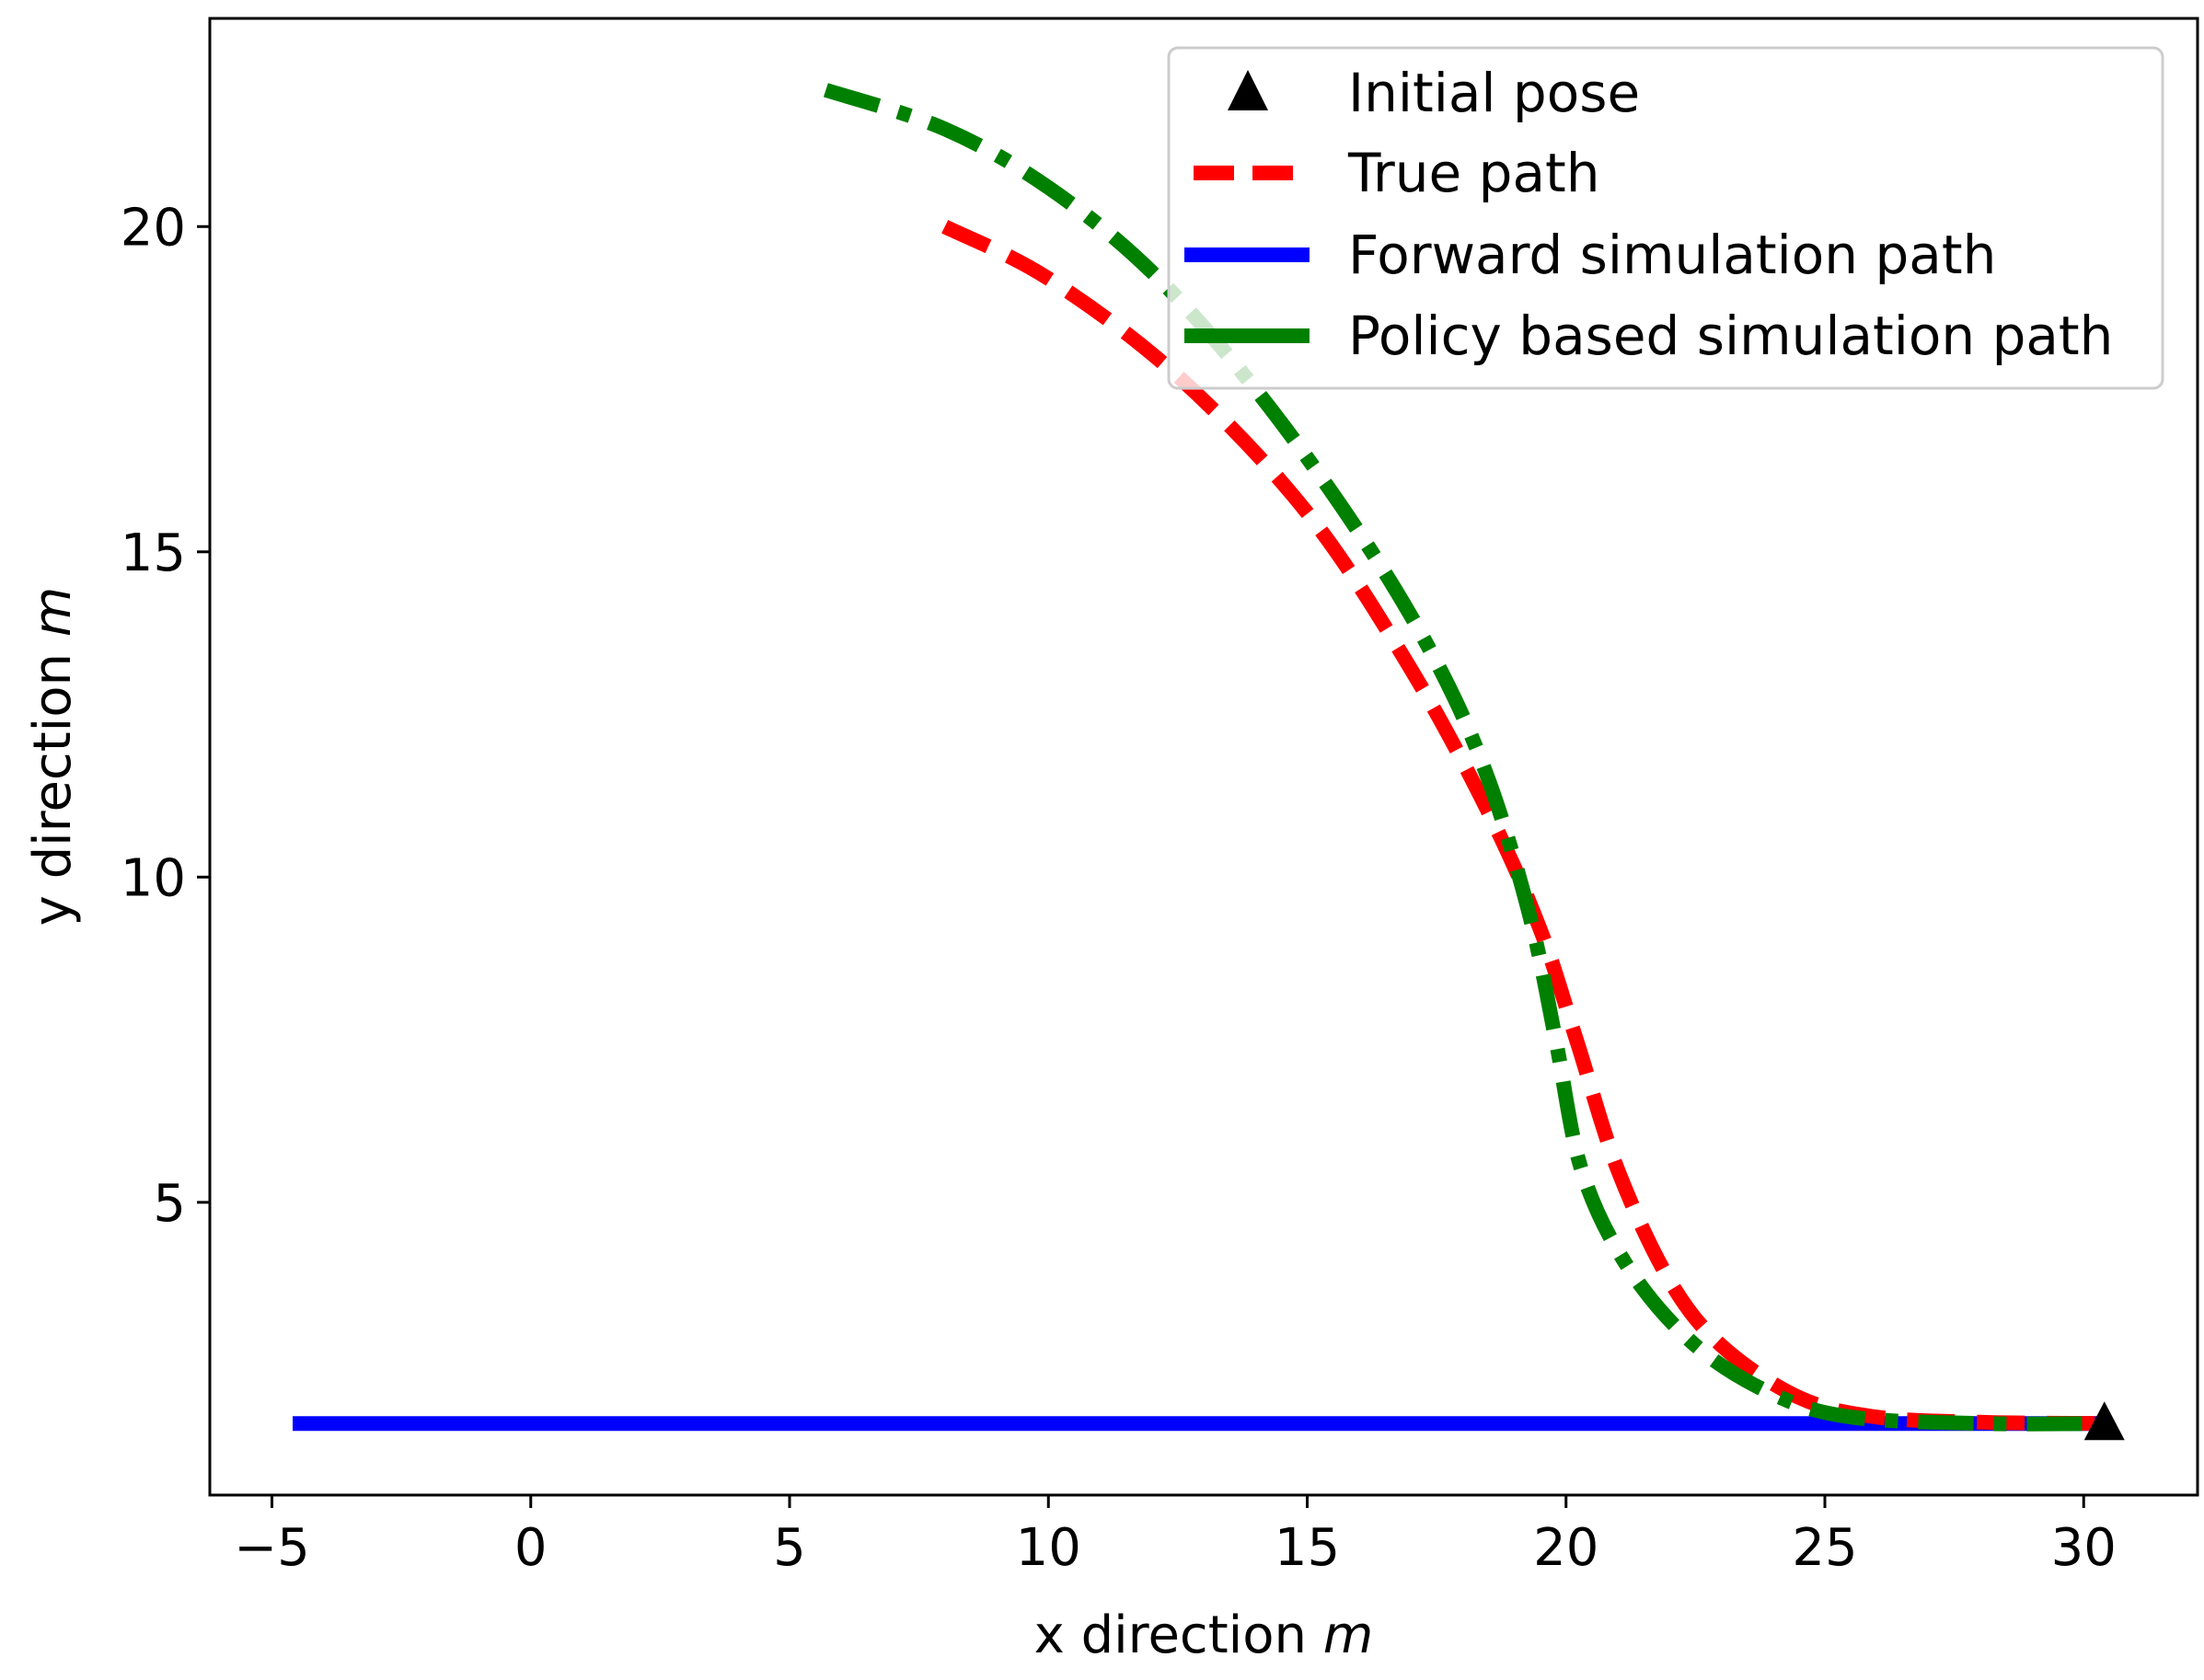  What do you see at coordinates (531, 1548) in the screenshot?
I see `x-tick-label: 0` at bounding box center [531, 1548].